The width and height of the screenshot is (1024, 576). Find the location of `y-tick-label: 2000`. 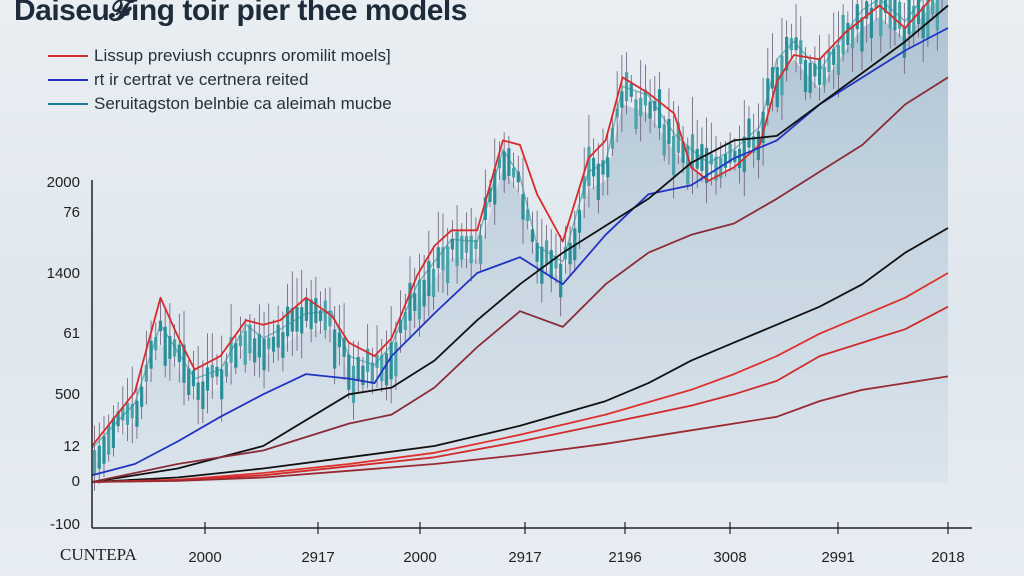

y-tick-label: 2000 is located at coordinates (63, 182).